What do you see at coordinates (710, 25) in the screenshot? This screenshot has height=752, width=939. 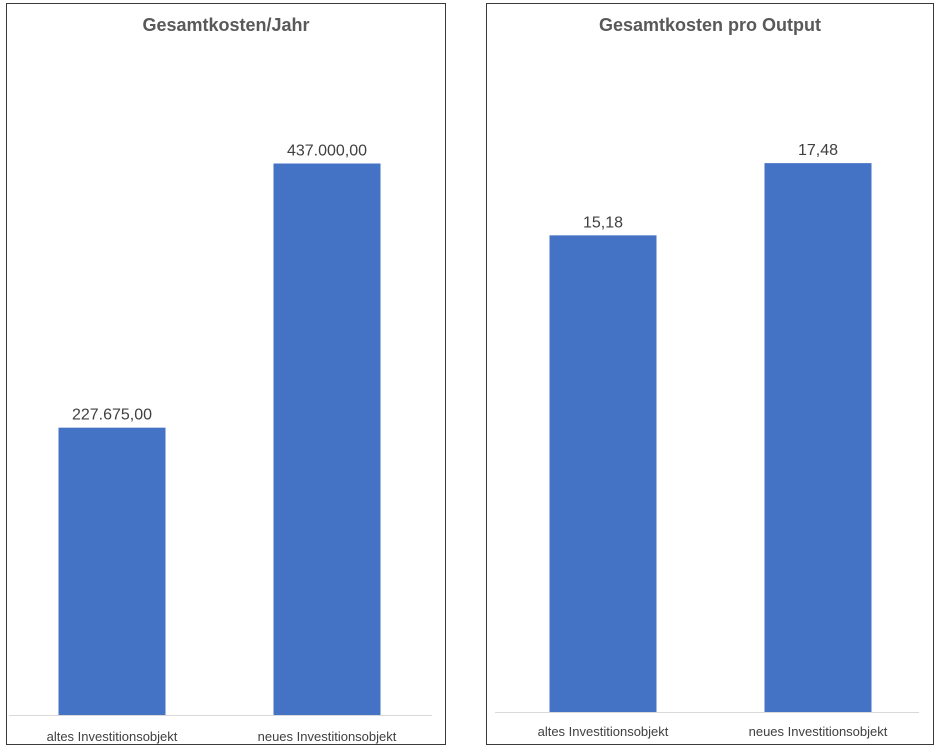 I see `chart-title: Gesamtkosten pro Output` at bounding box center [710, 25].